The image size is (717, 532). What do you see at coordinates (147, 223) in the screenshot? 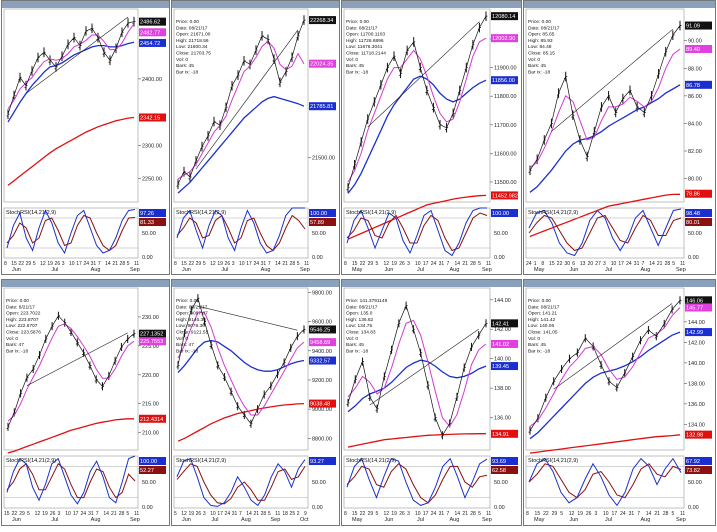
I see `osc-badge-text: 81.33` at bounding box center [147, 223].